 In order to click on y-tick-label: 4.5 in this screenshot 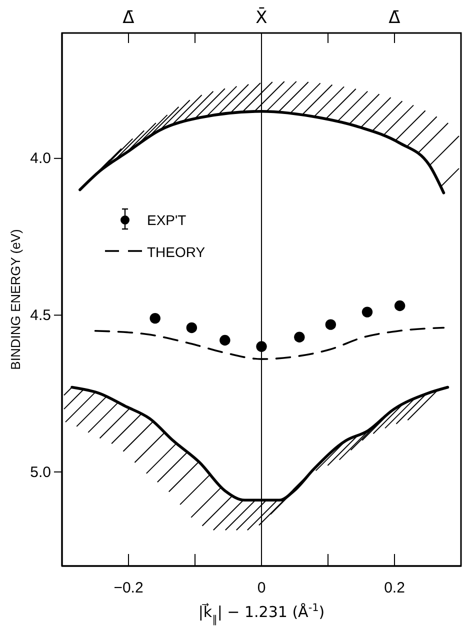, I will do `click(40, 315)`.